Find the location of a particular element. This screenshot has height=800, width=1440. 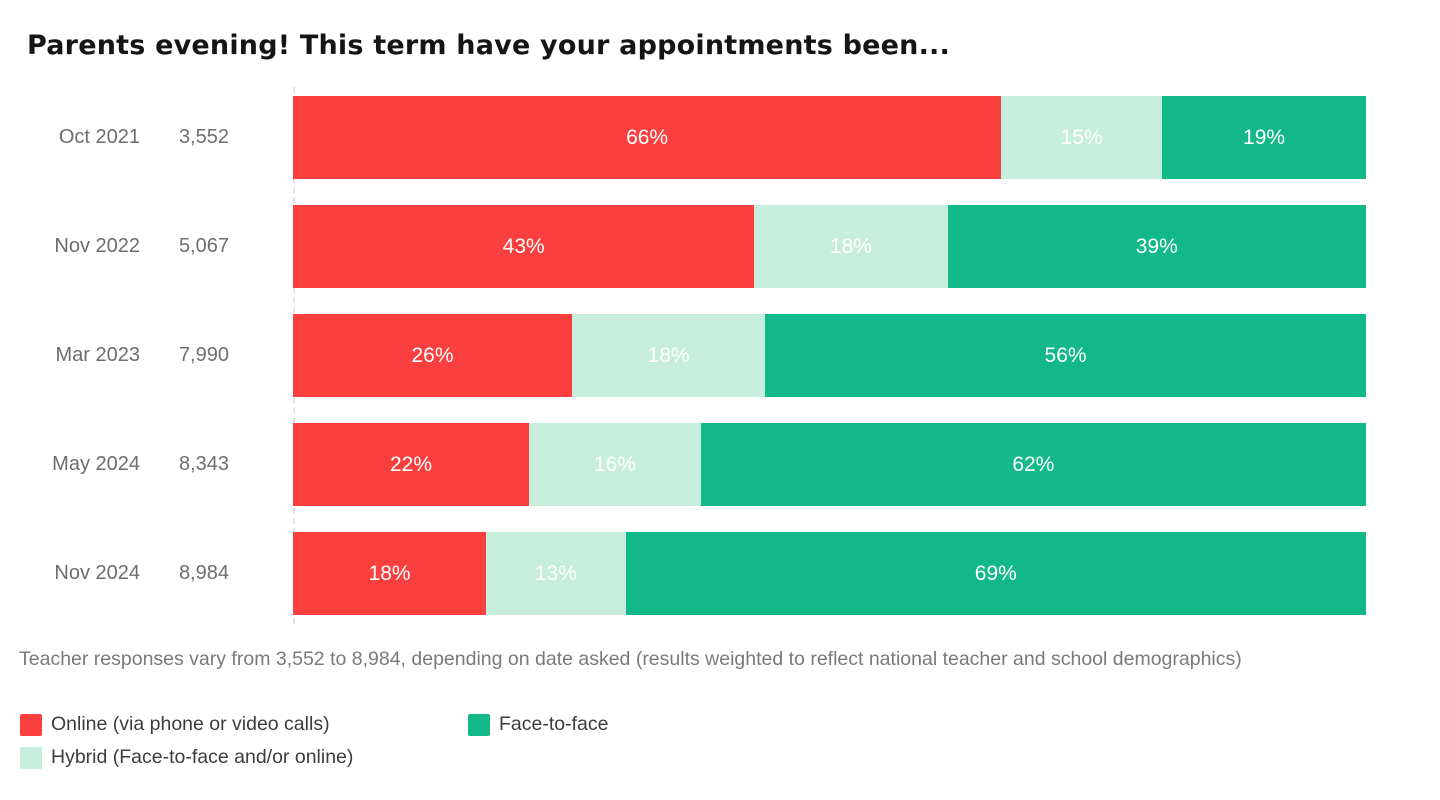

segment-value-label: 26% is located at coordinates (432, 355).